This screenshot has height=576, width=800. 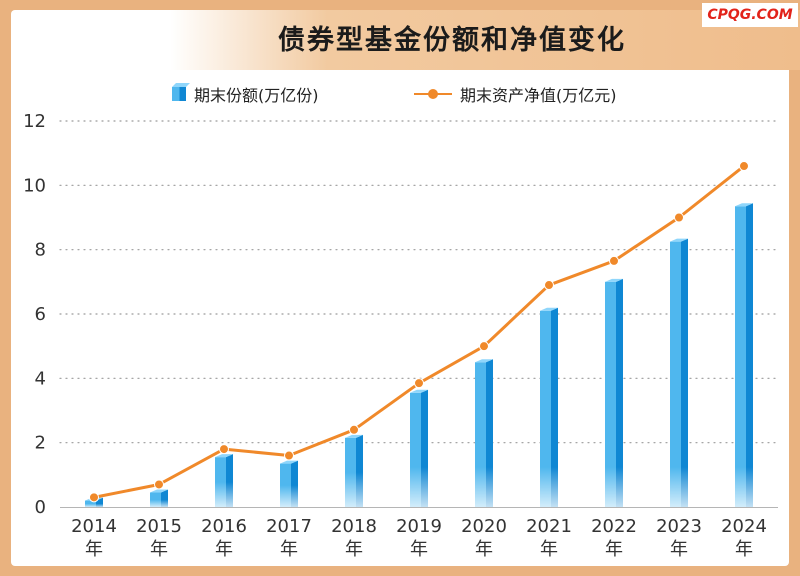 What do you see at coordinates (40, 443) in the screenshot?
I see `y-tick-label: 2` at bounding box center [40, 443].